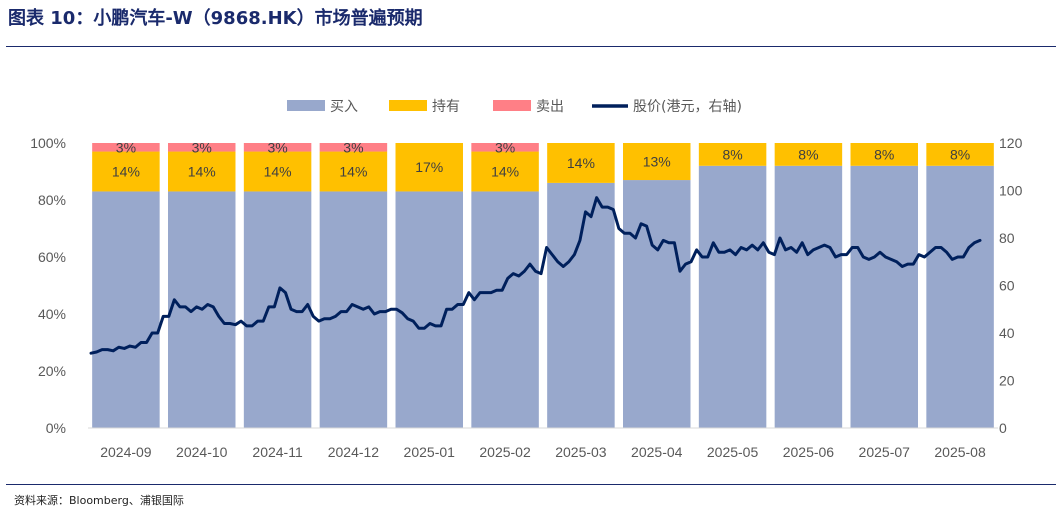  I want to click on x-tick-label: 2025-03, so click(581, 452).